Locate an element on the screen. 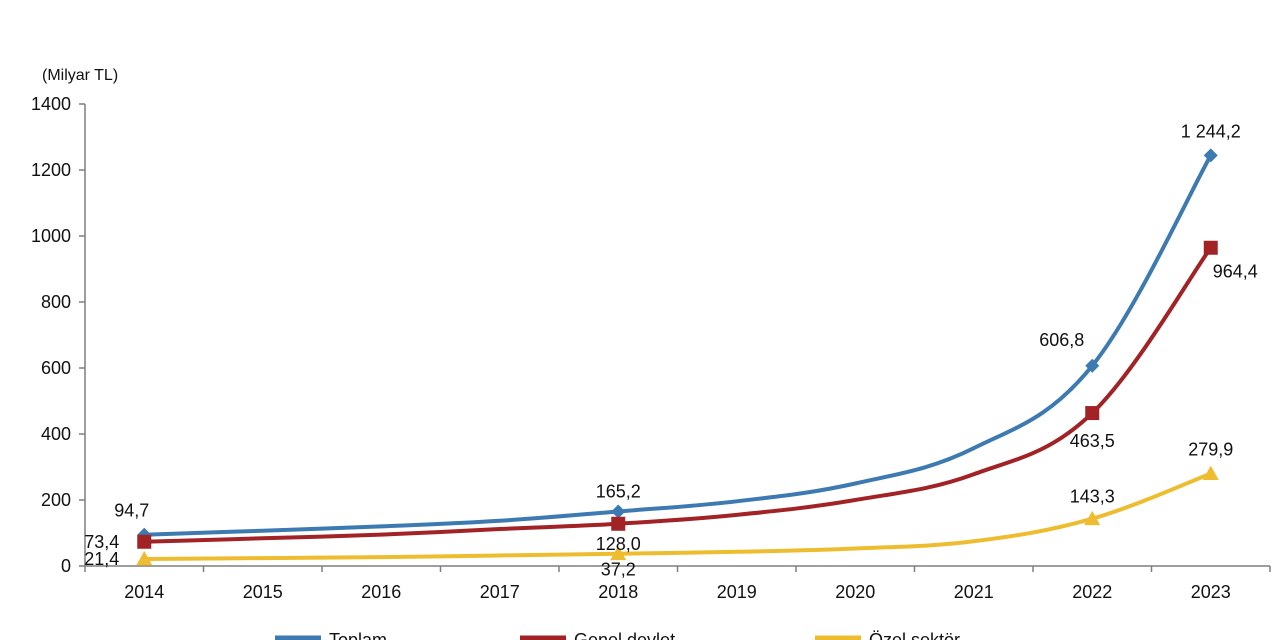 The width and height of the screenshot is (1280, 640). data-label: 128,0 is located at coordinates (618, 544).